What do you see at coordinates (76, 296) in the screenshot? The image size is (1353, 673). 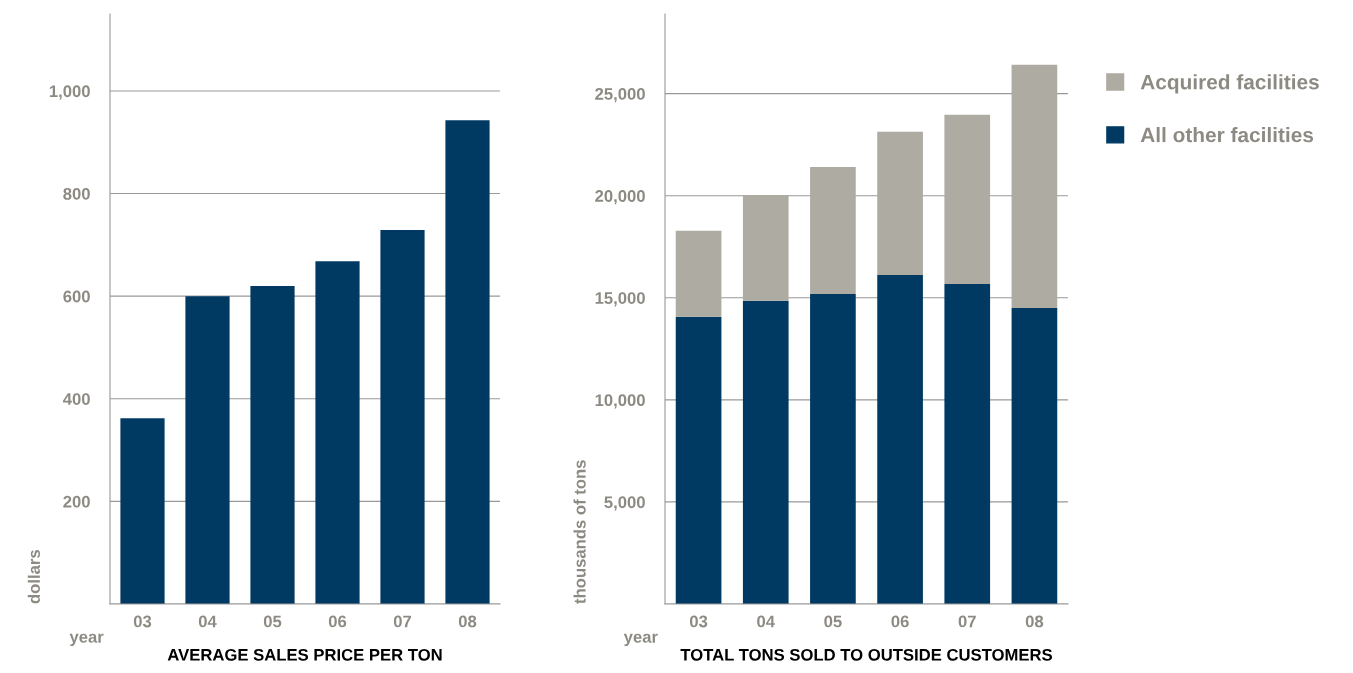 I see `y-tick-label: 600` at bounding box center [76, 296].